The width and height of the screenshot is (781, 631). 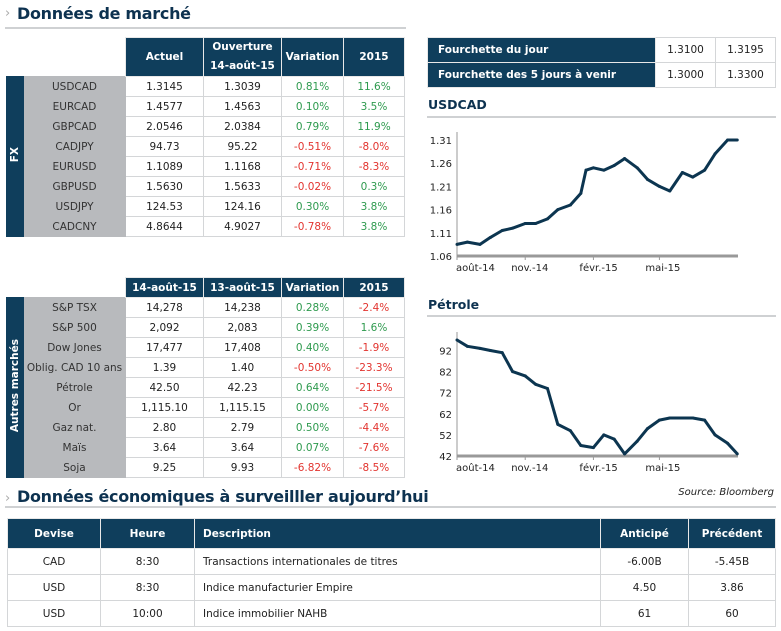 What do you see at coordinates (312, 86) in the screenshot?
I see `cell-chg: 0.81%` at bounding box center [312, 86].